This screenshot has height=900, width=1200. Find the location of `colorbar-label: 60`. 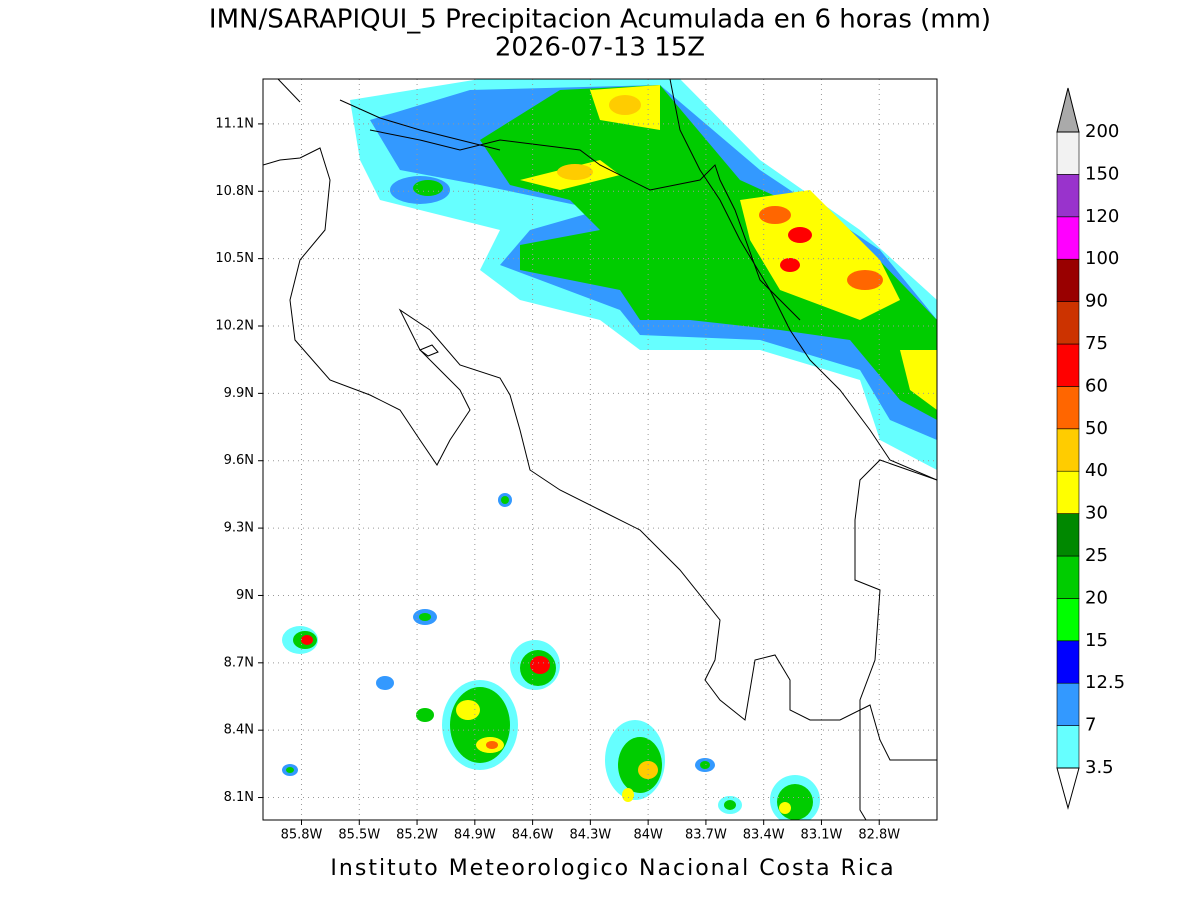

colorbar-label: 60 is located at coordinates (1096, 385).